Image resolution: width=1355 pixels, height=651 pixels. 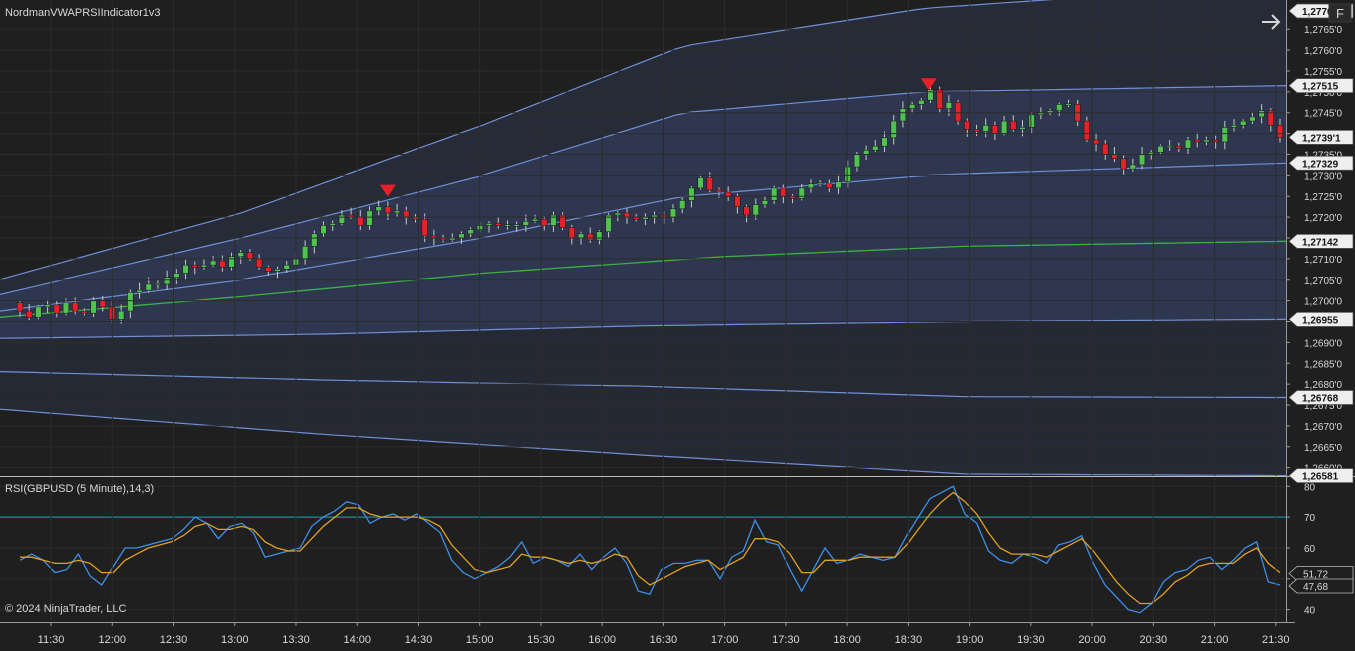 What do you see at coordinates (1323, 218) in the screenshot?
I see `price-tick-label: 1,2720'0` at bounding box center [1323, 218].